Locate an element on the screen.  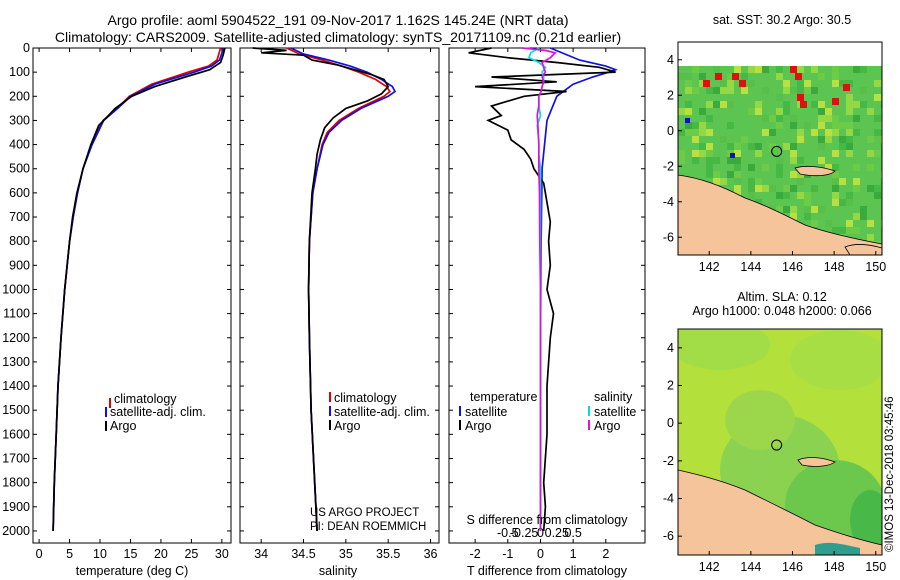
difference-profiles is located at coordinates (543, 289).